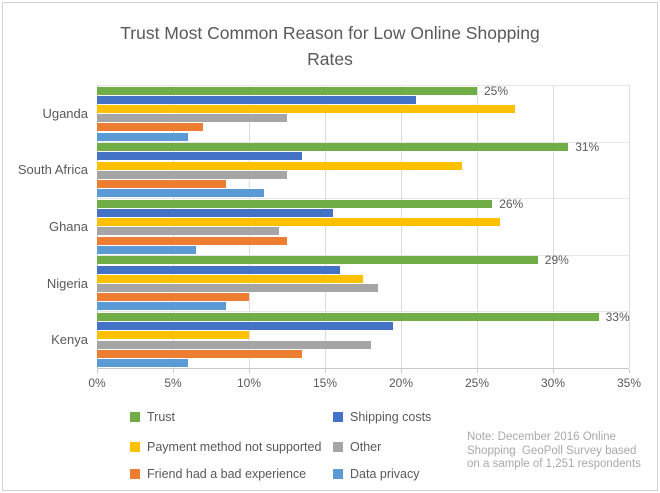 This screenshot has width=660, height=493. Describe the element at coordinates (65, 113) in the screenshot. I see `category-label-uganda: Uganda` at that location.